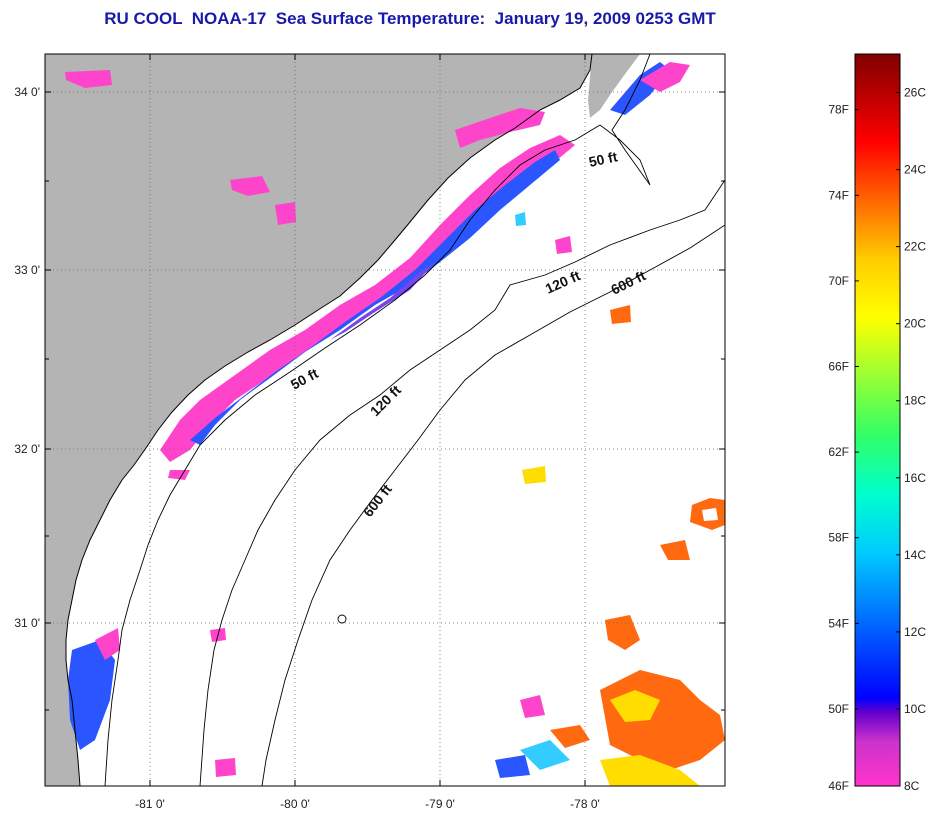 The width and height of the screenshot is (928, 817). What do you see at coordinates (915, 632) in the screenshot?
I see `colorbar-label-c: 12C` at bounding box center [915, 632].